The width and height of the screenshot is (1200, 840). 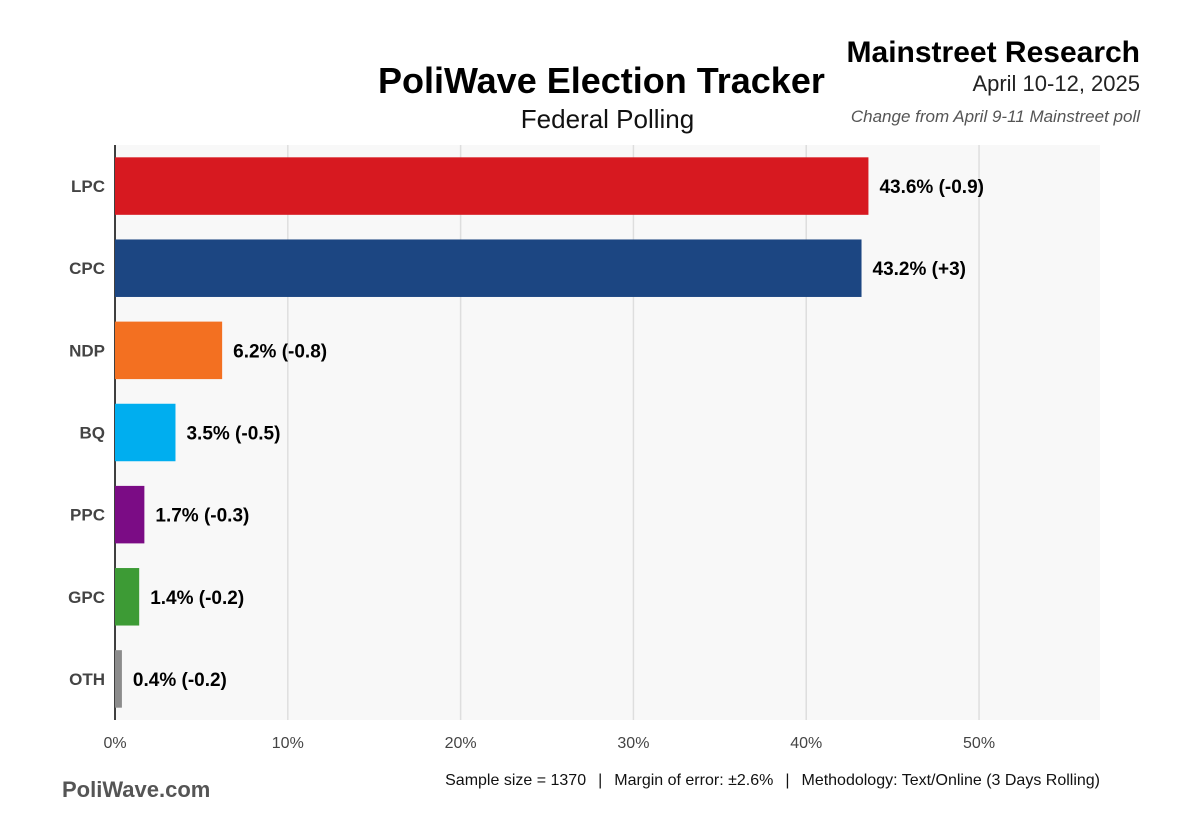 I want to click on chart-subtitle: Federal Polling, so click(x=607, y=119).